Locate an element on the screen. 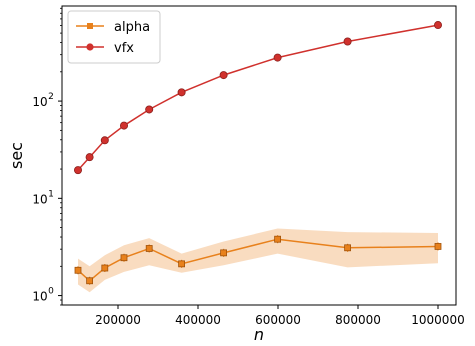 The image size is (475, 346). y-tick-exponent: 2 is located at coordinates (51, 97).